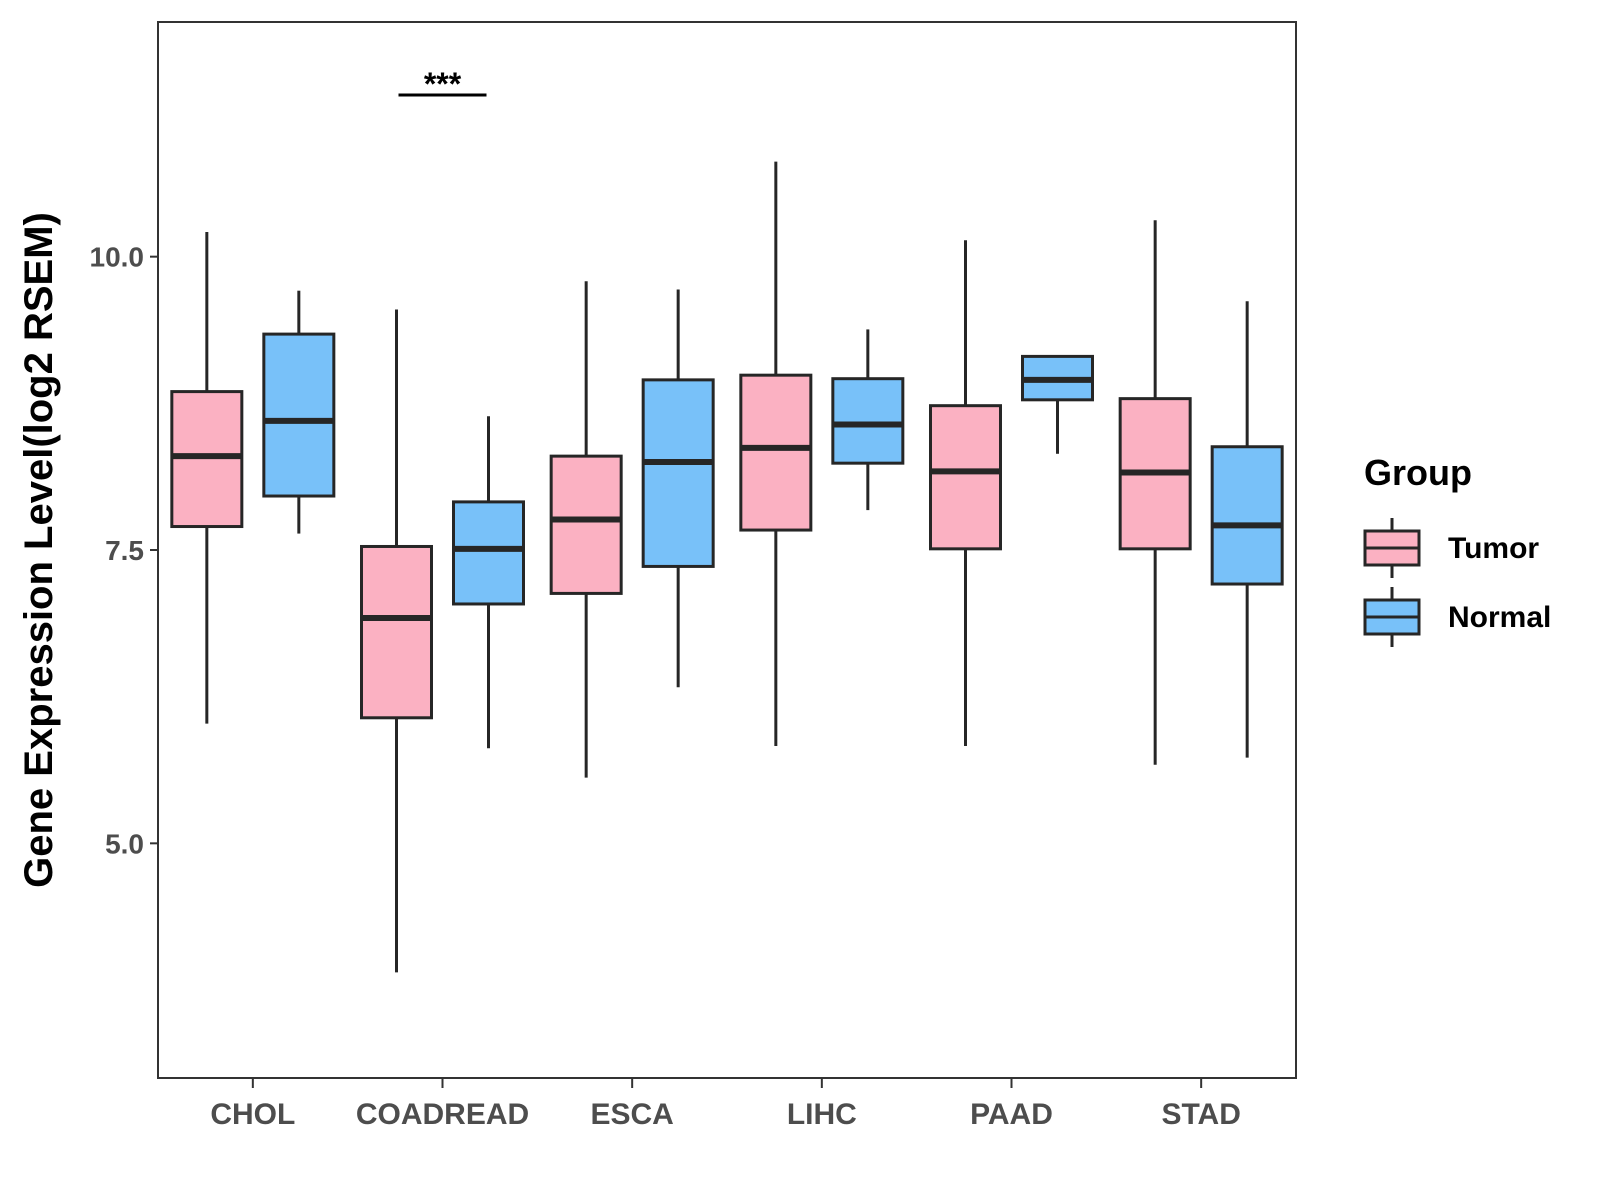  I want to click on legend-label-normal: Normal, so click(1499, 617).